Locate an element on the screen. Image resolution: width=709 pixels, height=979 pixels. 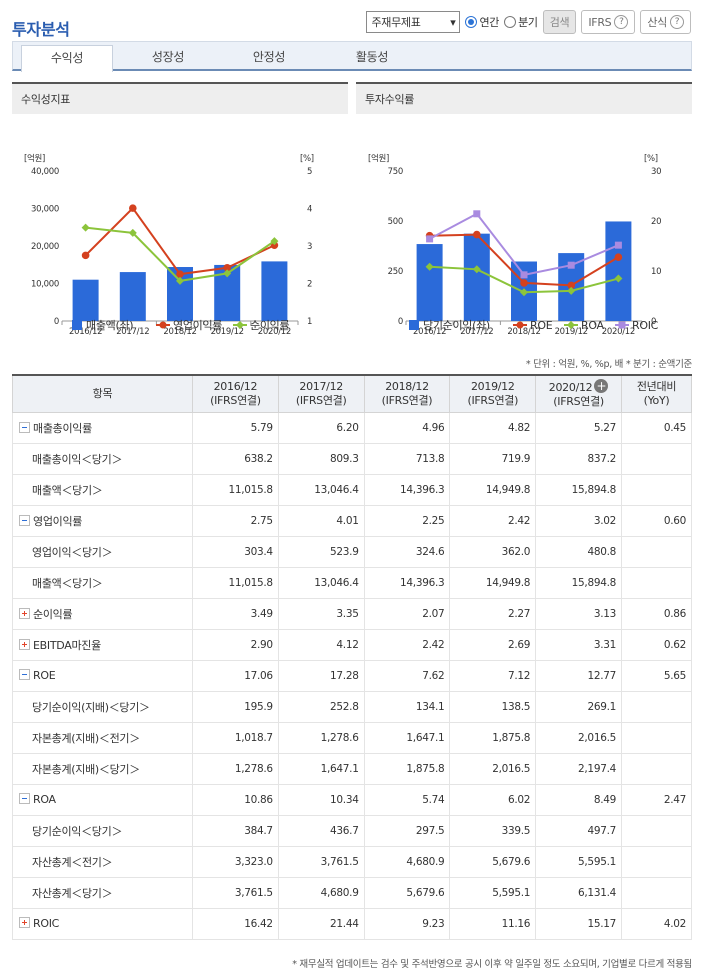
table-row: 당기순이익(지배)＜당기＞ 195.9 252.8 134.1 138.5 269.1 is located at coordinates (352, 706).